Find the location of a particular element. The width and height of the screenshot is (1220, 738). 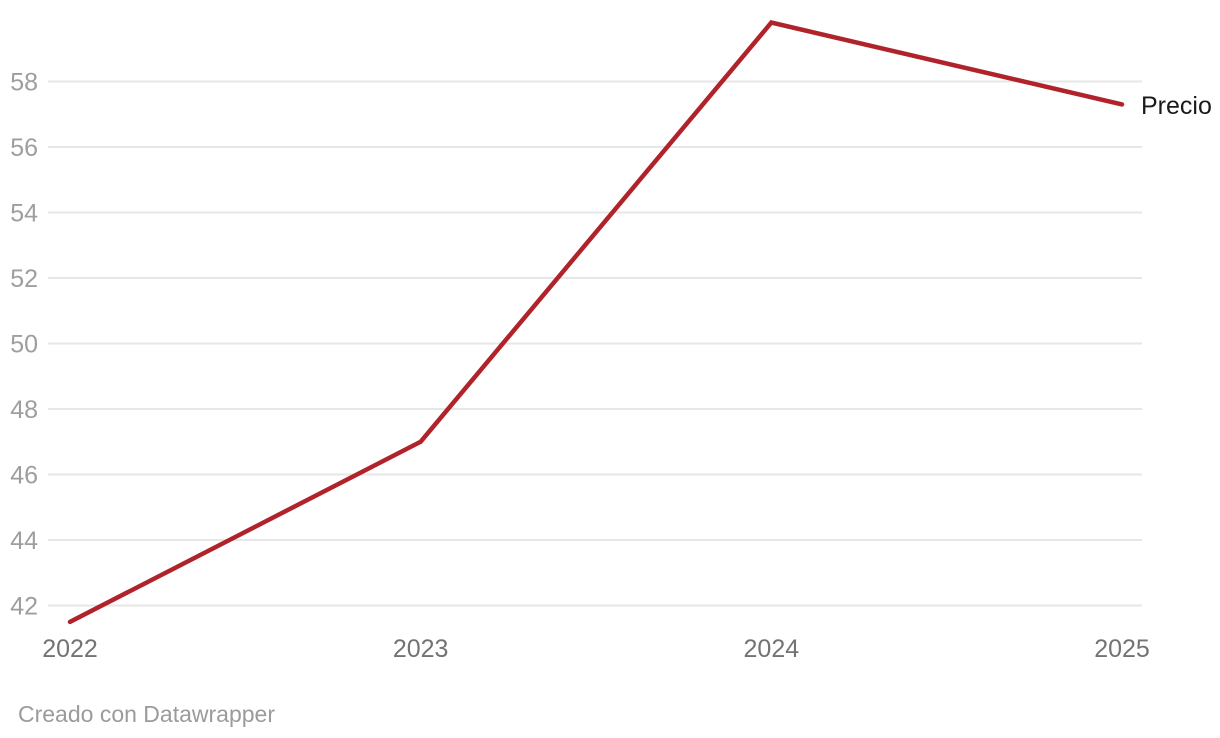

y-axis-tick-label-56: 56 is located at coordinates (24, 148).